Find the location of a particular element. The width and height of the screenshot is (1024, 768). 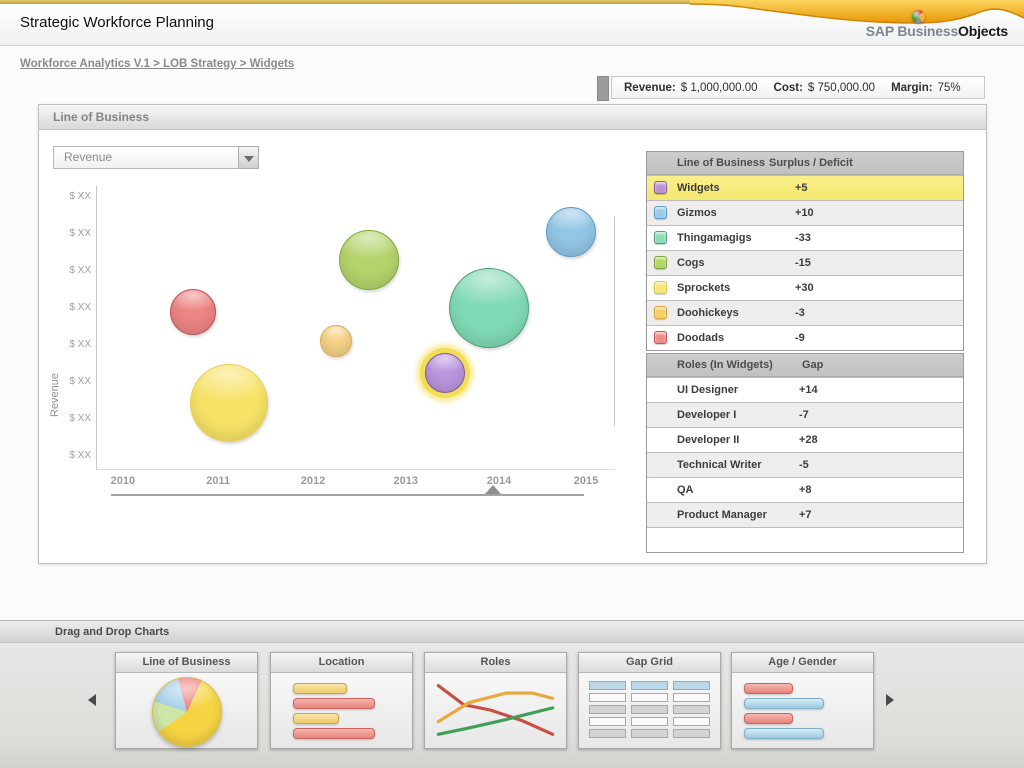

grid-icon is located at coordinates (649, 705).